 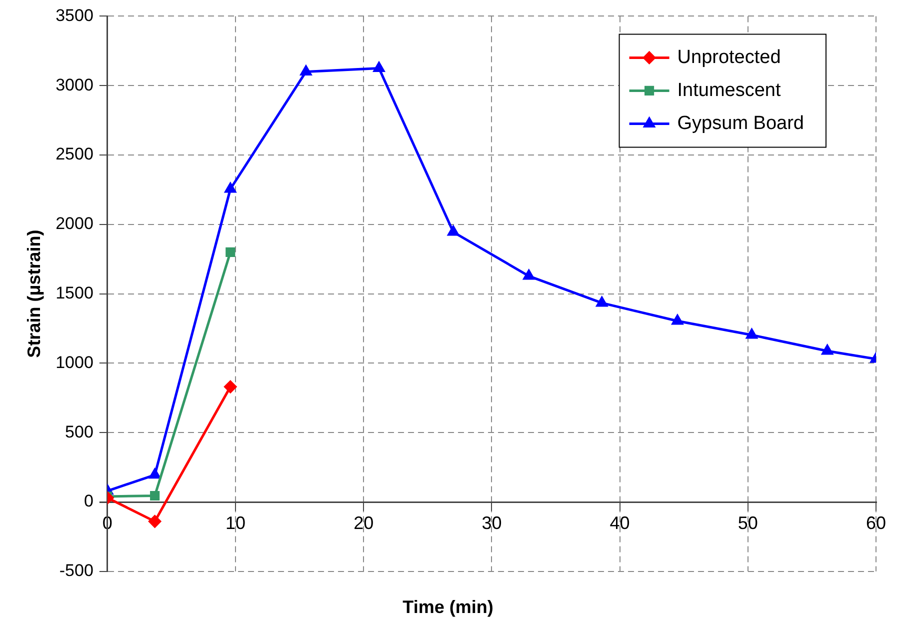 What do you see at coordinates (75, 154) in the screenshot?
I see `y-tick-label: 2500` at bounding box center [75, 154].